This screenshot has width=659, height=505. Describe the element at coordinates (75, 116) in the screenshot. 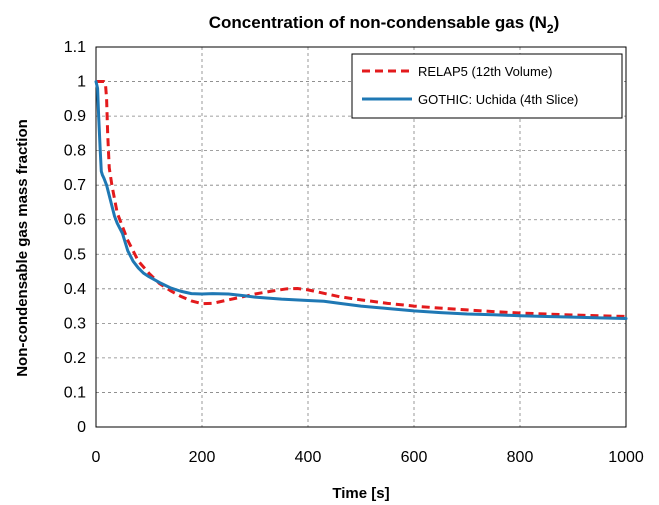

I see `y-tick-label: 0.9` at that location.